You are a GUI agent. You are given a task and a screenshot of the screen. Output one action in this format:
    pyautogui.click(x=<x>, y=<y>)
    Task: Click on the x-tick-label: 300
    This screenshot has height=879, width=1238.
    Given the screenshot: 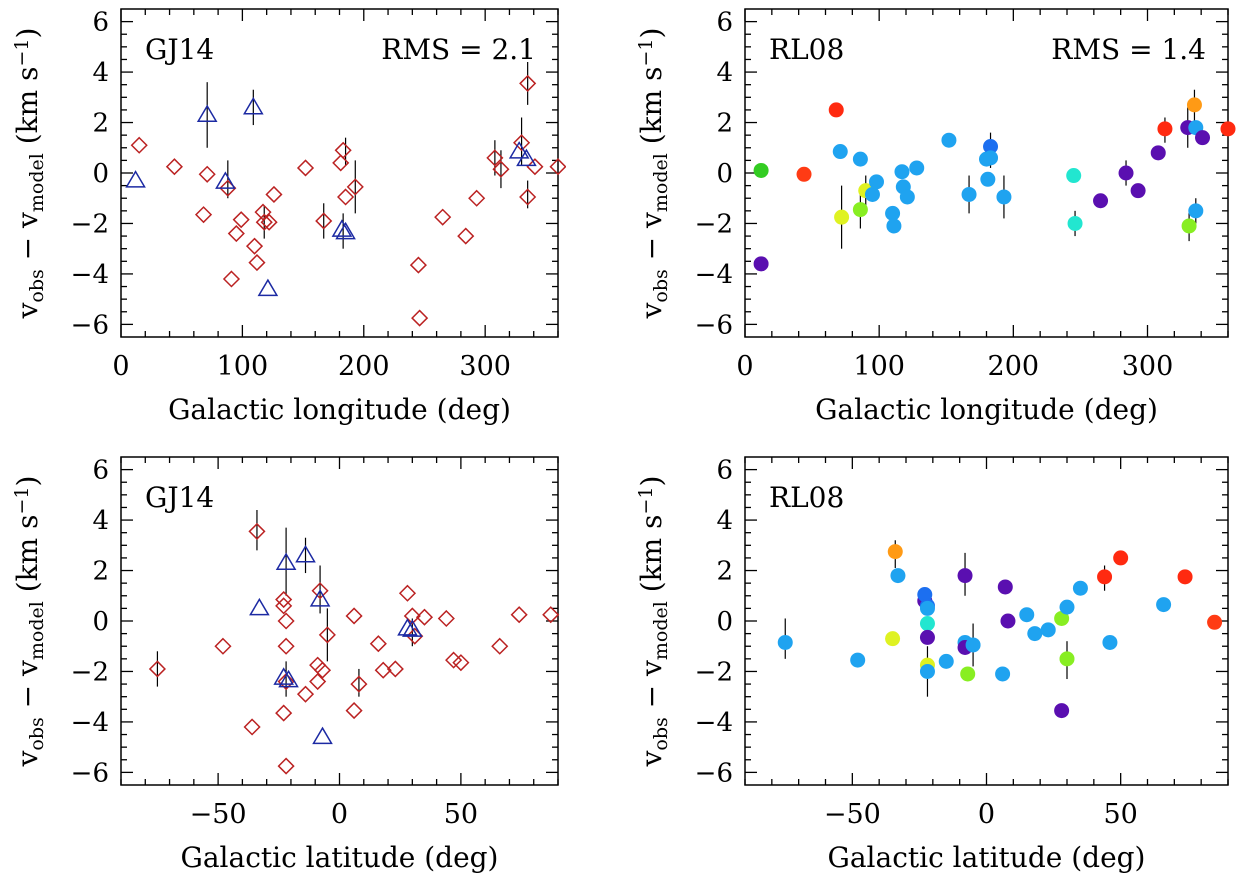 What is the action you would take?
    pyautogui.click(x=485, y=366)
    